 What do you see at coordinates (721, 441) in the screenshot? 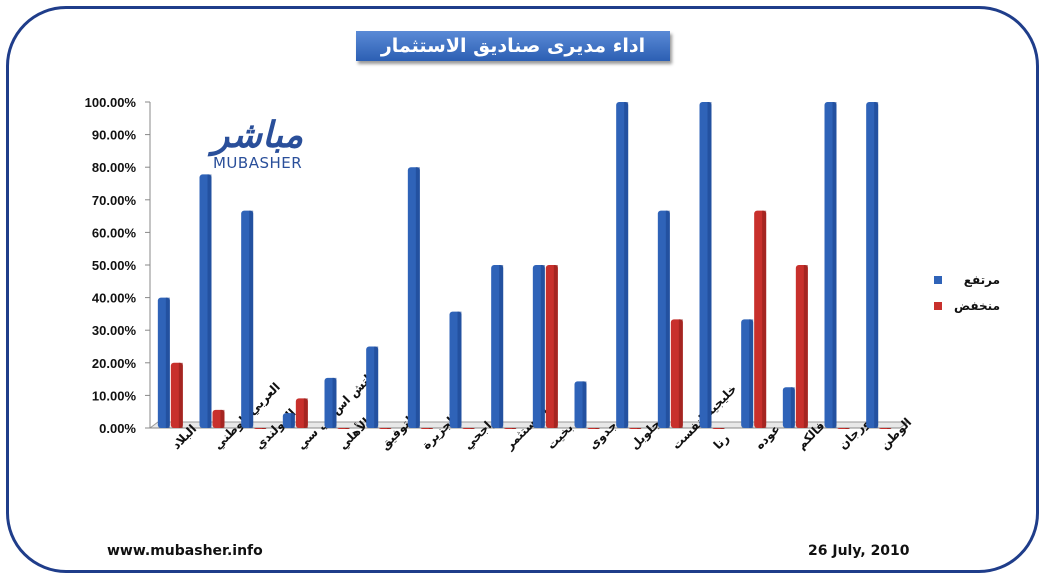
I see `x-tick-label: رنا` at bounding box center [721, 441].